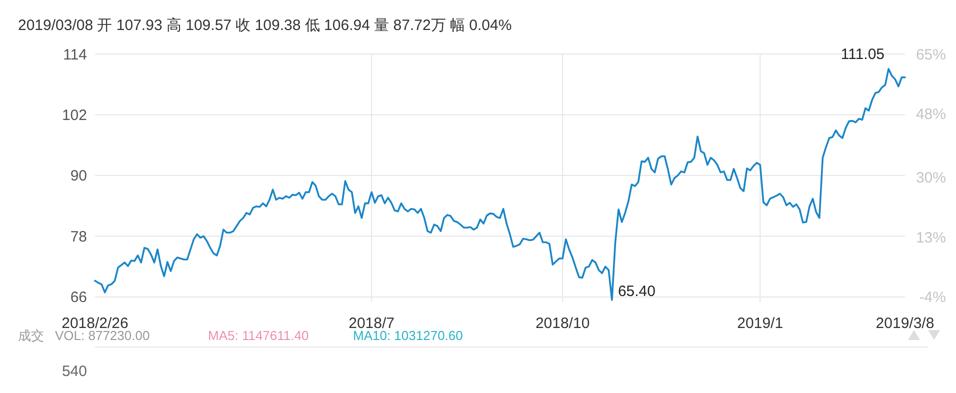  I want to click on y2-tick-label: 65%, so click(931, 55).